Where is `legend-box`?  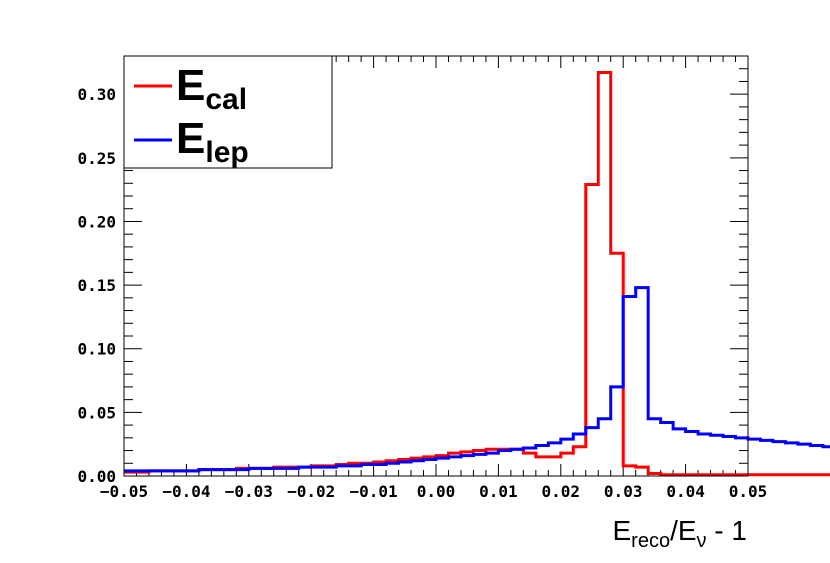 legend-box is located at coordinates (228, 112).